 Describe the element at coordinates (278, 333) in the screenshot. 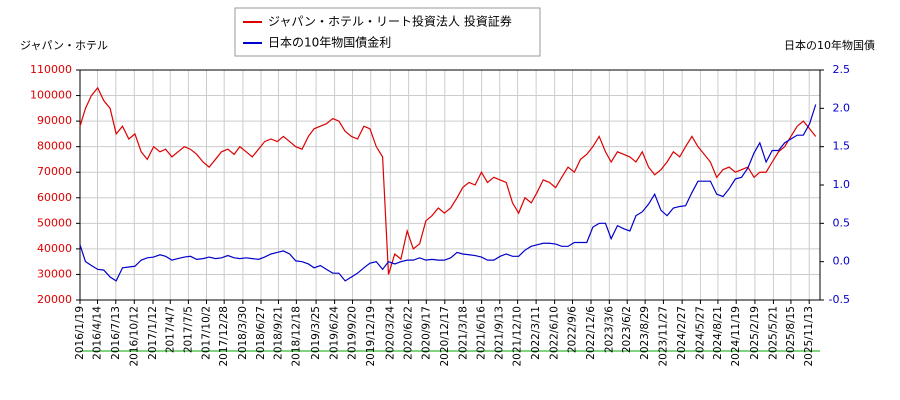

I see `x-tick-label: 2018/9/21` at that location.